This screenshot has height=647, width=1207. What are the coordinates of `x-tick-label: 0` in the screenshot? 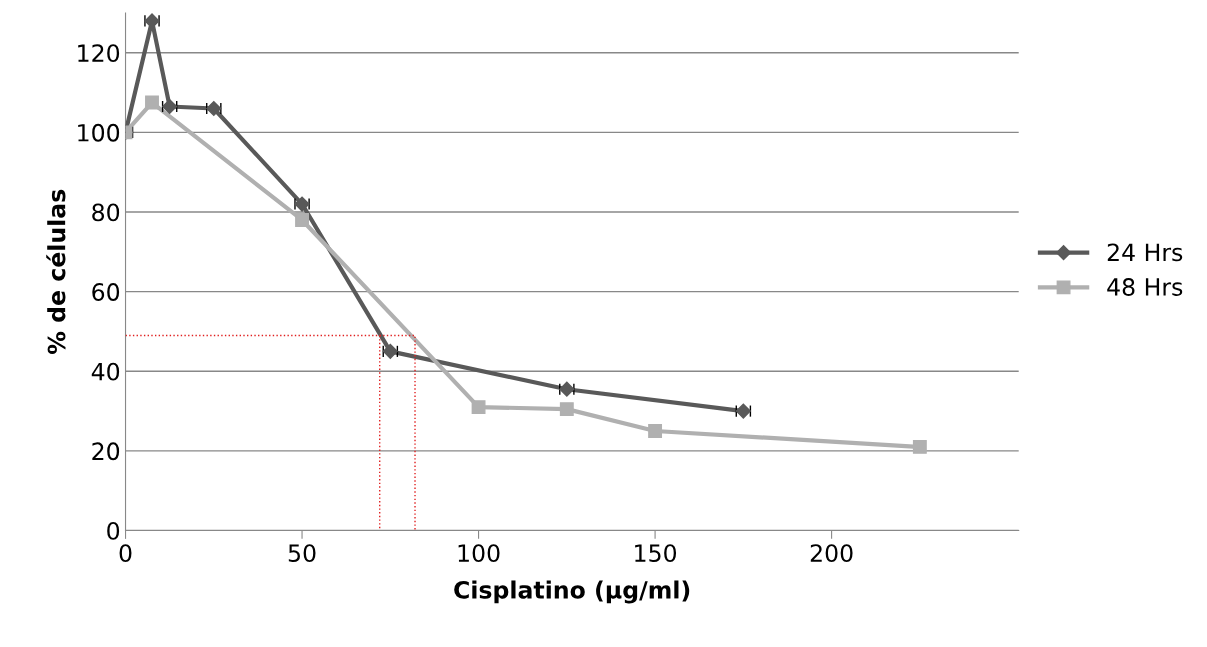 It's located at (125, 553).